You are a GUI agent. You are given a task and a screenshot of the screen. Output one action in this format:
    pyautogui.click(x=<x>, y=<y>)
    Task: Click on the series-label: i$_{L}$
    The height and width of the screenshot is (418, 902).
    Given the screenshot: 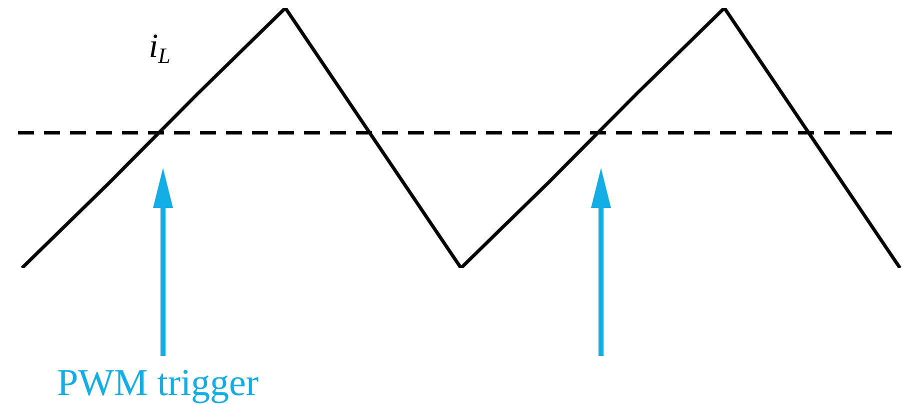 What is the action you would take?
    pyautogui.click(x=159, y=48)
    